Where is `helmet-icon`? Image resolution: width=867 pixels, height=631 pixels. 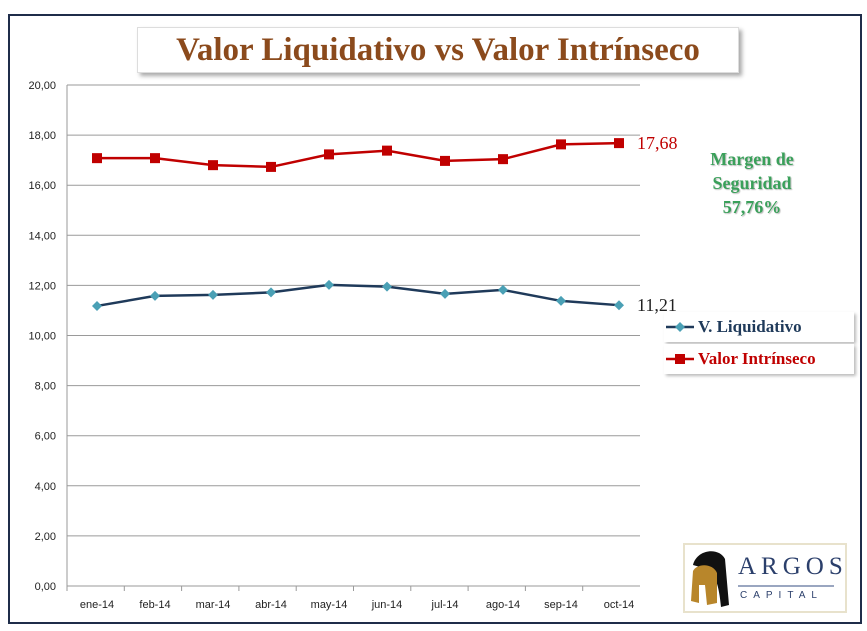
helmet-icon is located at coordinates (710, 579).